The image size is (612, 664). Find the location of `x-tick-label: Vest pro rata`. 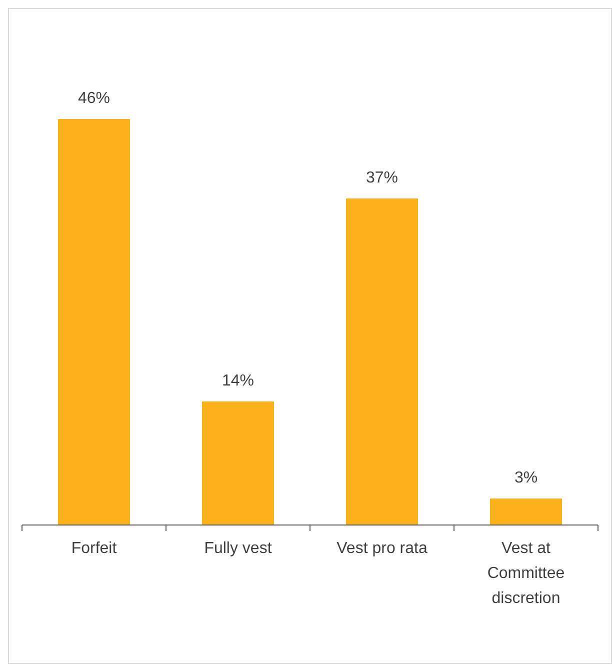

x-tick-label: Vest pro rata is located at coordinates (382, 548).